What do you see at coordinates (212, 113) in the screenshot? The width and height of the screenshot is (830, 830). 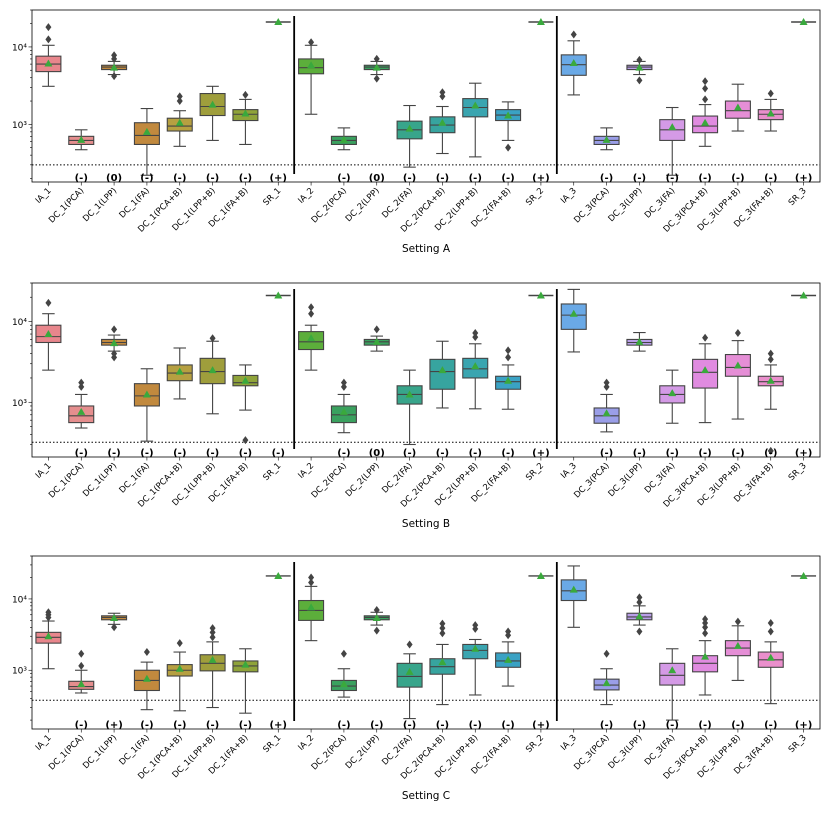 I see `box-dc-1-lpp-b-` at bounding box center [212, 113].